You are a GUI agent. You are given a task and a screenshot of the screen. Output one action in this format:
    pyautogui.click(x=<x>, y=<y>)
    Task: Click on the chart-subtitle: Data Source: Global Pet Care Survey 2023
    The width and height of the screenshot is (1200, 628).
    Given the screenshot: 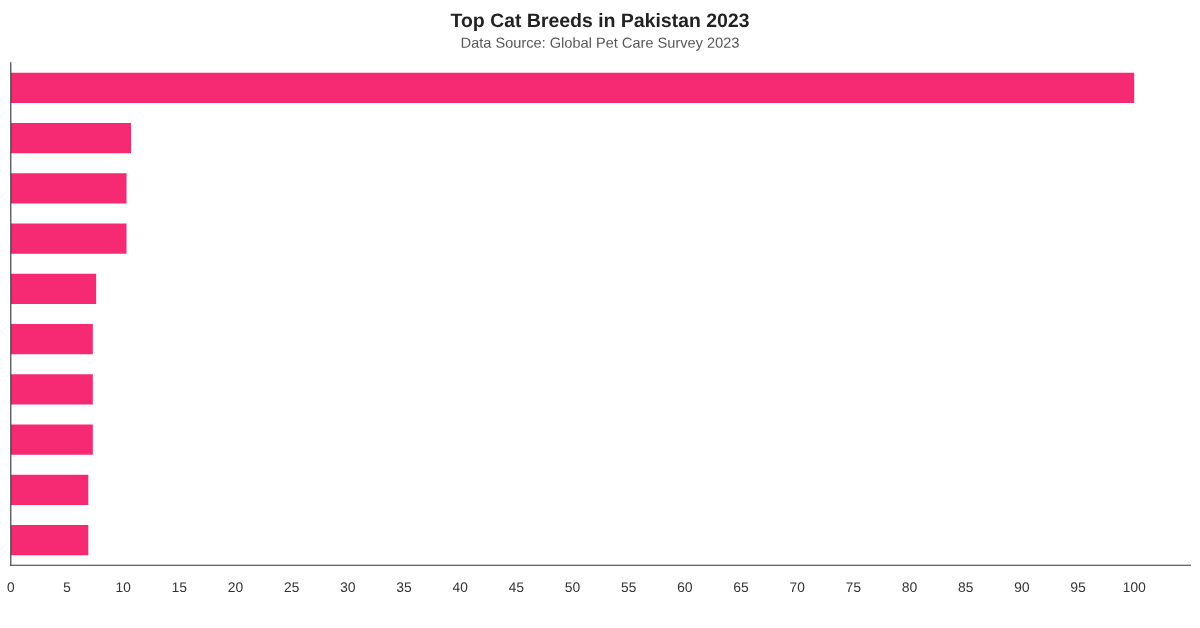 What is the action you would take?
    pyautogui.click(x=600, y=44)
    